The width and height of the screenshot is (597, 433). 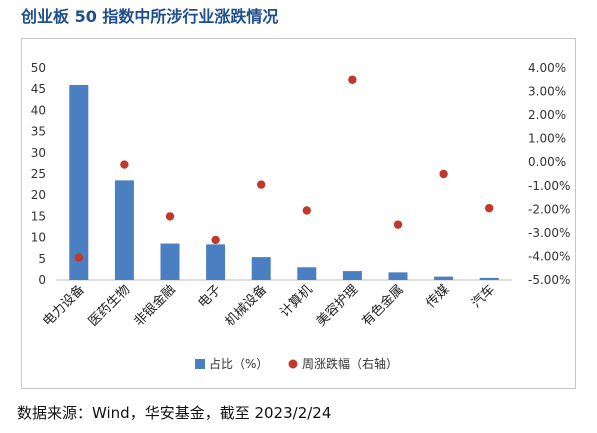 What do you see at coordinates (350, 363) in the screenshot?
I see `legend-point-label: 周涨跌幅（右轴）` at bounding box center [350, 363].